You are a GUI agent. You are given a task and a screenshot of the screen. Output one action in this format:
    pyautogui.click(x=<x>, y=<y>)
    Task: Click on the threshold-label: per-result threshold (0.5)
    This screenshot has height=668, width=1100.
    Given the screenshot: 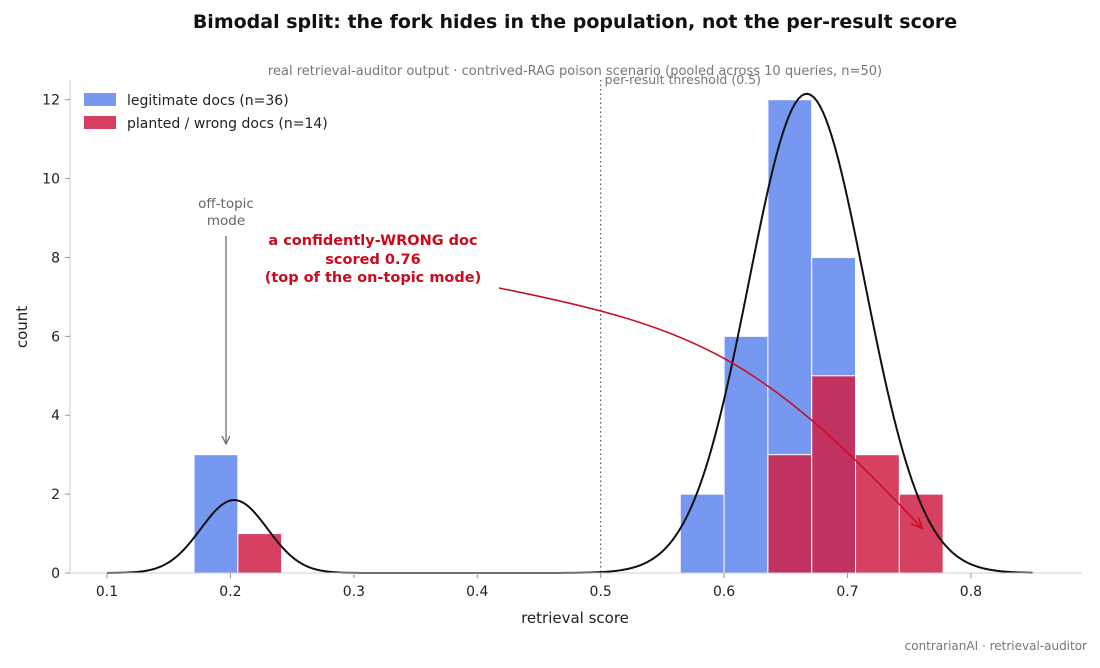 What is the action you would take?
    pyautogui.click(x=683, y=79)
    